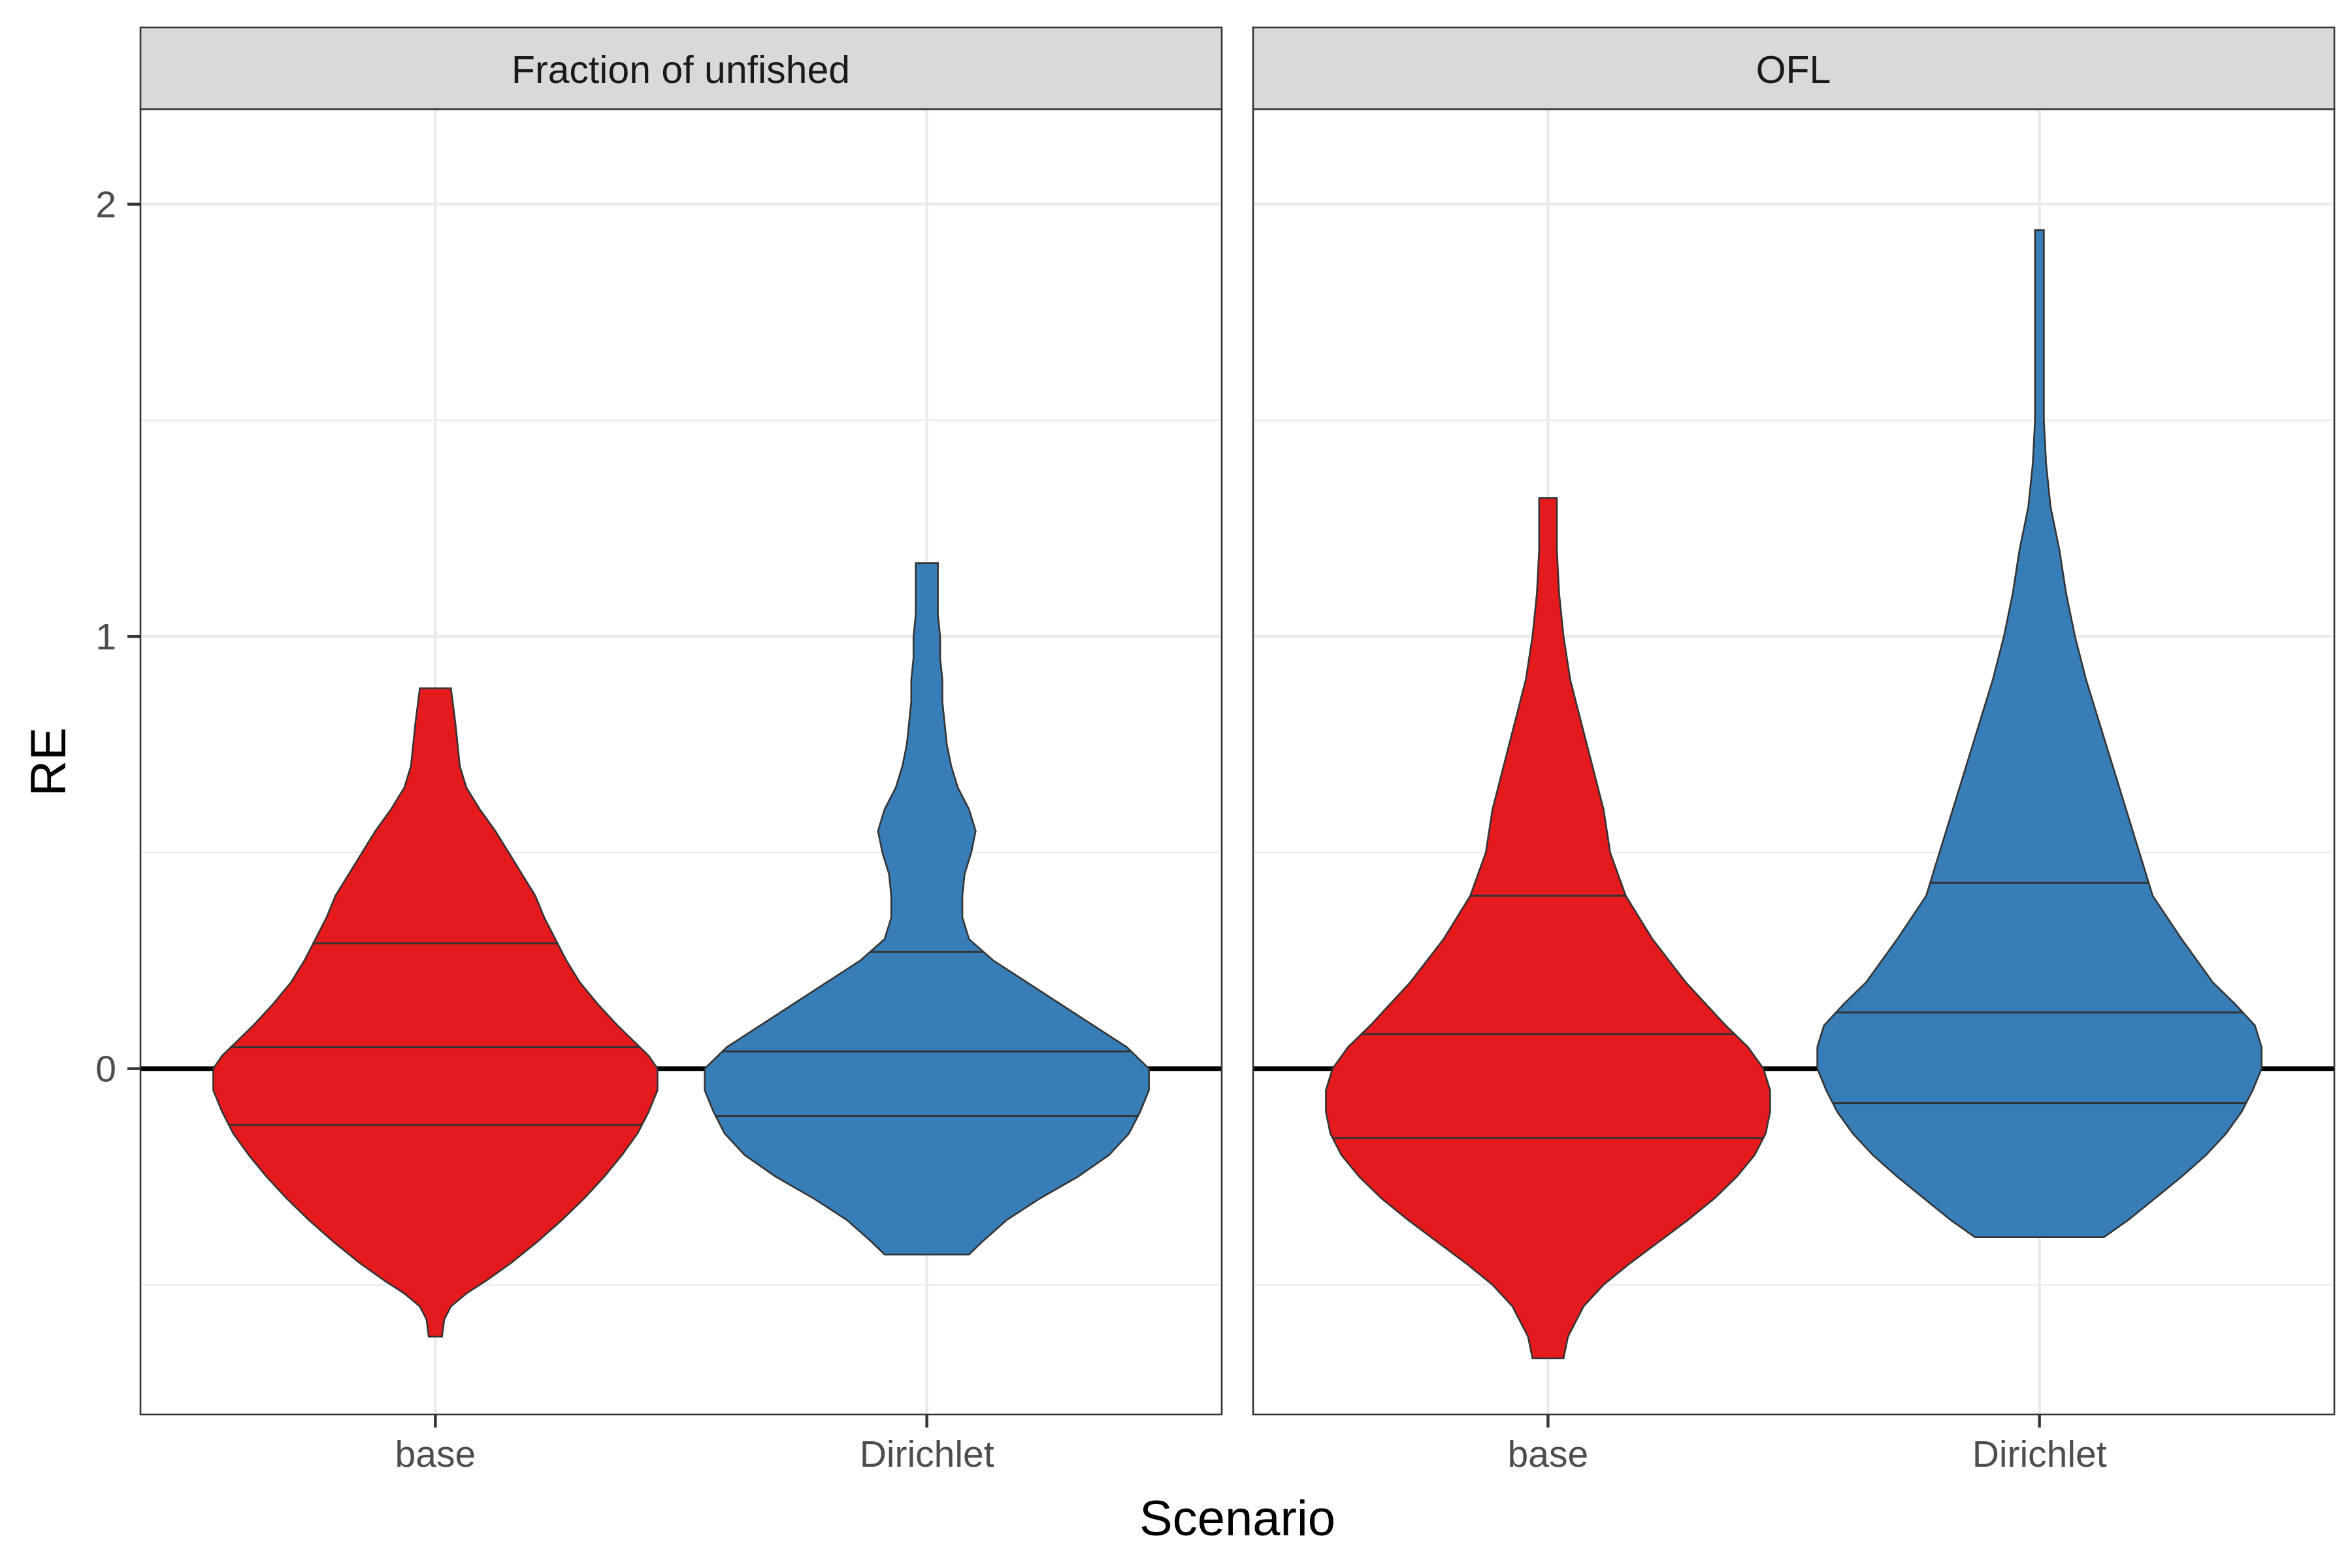  I want to click on x-axis: base Dirichlet base Dirichlet, so click(1251, 1444).